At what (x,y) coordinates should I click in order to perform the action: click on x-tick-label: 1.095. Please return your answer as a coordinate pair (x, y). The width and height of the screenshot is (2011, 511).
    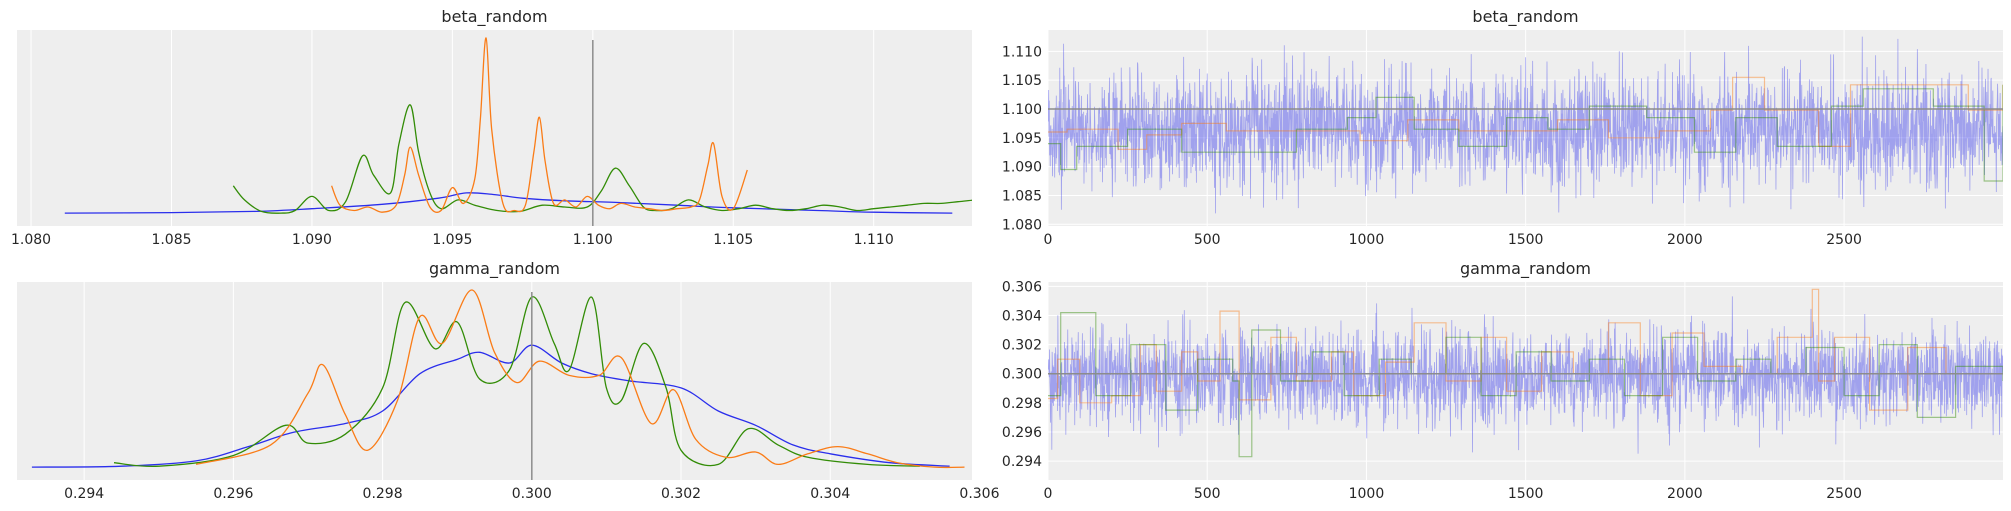
    Looking at the image, I should click on (452, 240).